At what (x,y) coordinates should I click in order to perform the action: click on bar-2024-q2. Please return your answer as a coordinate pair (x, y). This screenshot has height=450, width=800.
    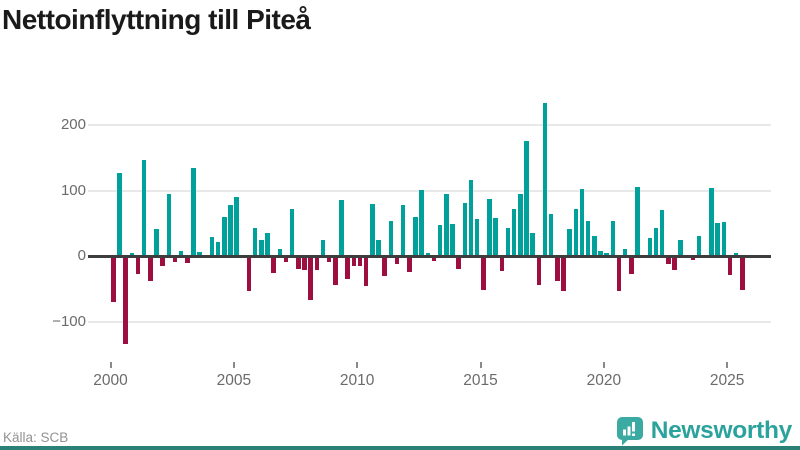
    Looking at the image, I should click on (711, 221).